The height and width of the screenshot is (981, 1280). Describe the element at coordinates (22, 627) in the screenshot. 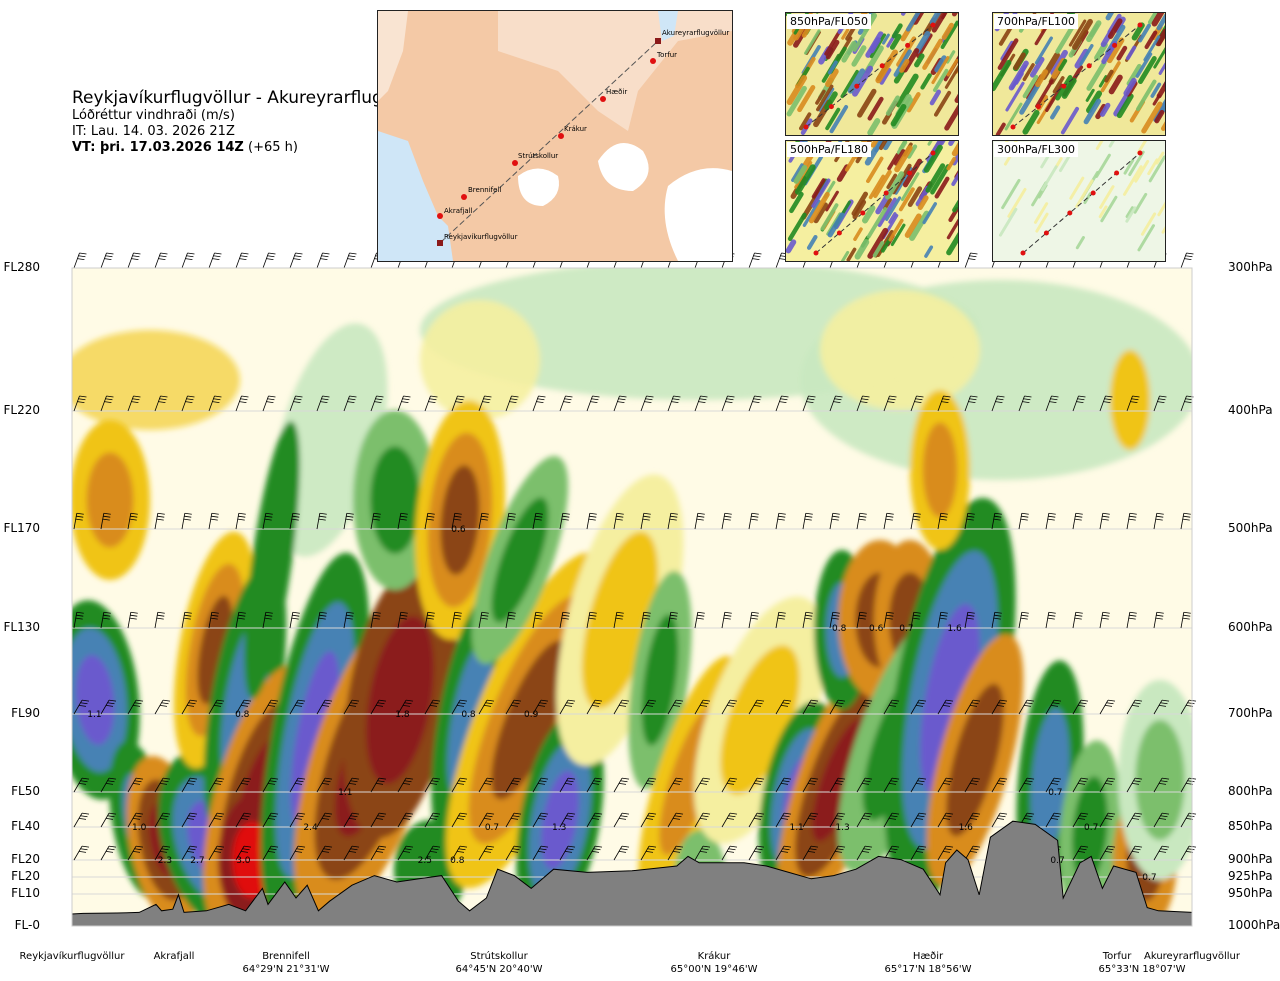

I see `fl-label: FL130` at that location.